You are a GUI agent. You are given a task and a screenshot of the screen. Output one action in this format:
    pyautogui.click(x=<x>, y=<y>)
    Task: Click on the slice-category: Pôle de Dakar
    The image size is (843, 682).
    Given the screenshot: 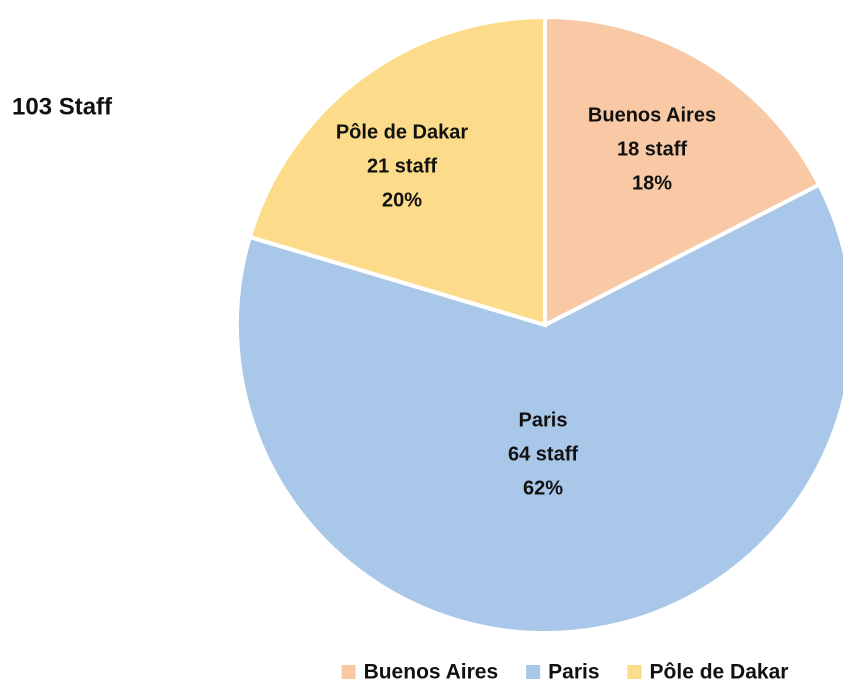 What is the action you would take?
    pyautogui.click(x=402, y=132)
    